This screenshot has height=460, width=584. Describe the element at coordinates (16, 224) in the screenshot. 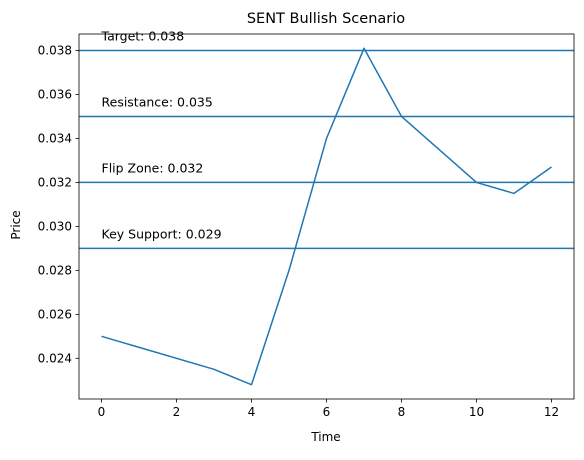

I see `y-axis-label: Price` at that location.